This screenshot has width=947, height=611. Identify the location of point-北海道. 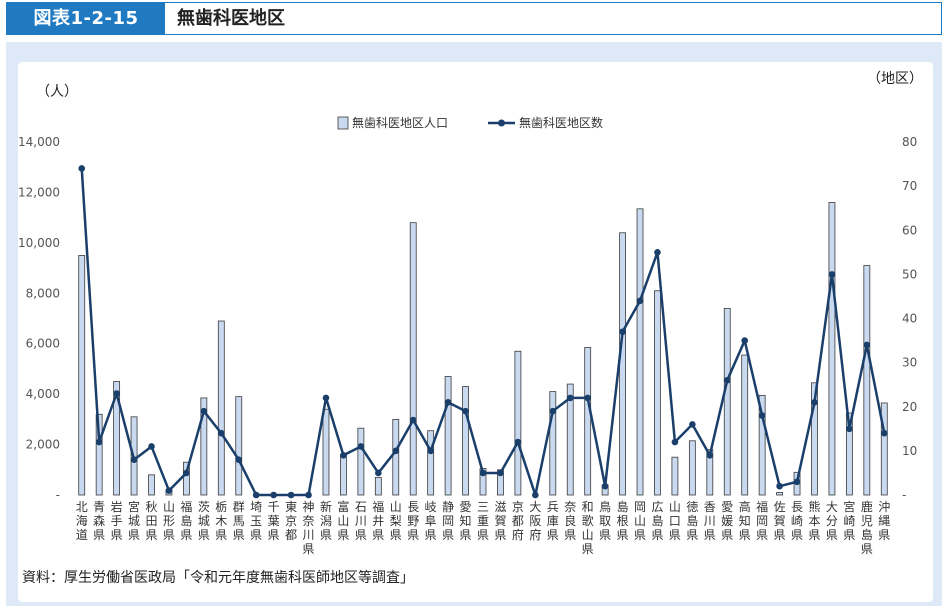
(82, 168).